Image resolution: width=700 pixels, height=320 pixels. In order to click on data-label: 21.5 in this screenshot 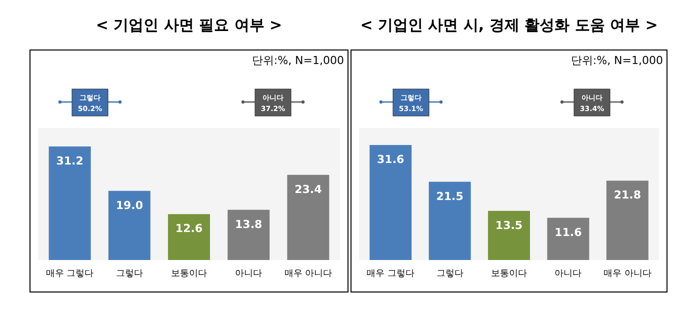, I will do `click(450, 196)`.